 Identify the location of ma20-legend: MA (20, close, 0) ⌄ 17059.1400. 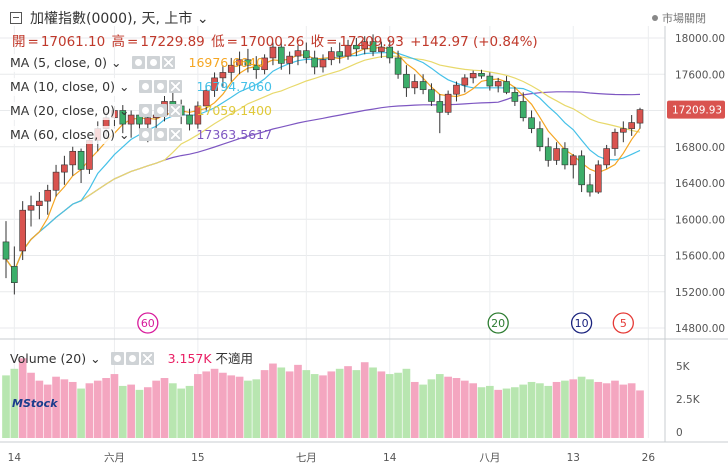
(141, 111).